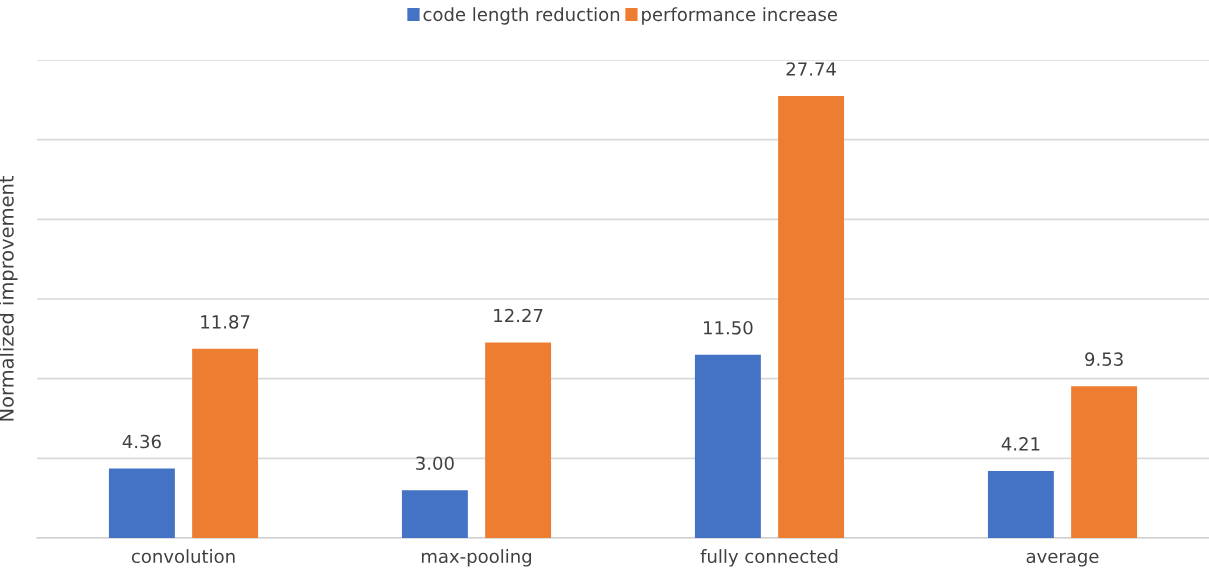  I want to click on x-tick-label: max-pooling, so click(476, 558).